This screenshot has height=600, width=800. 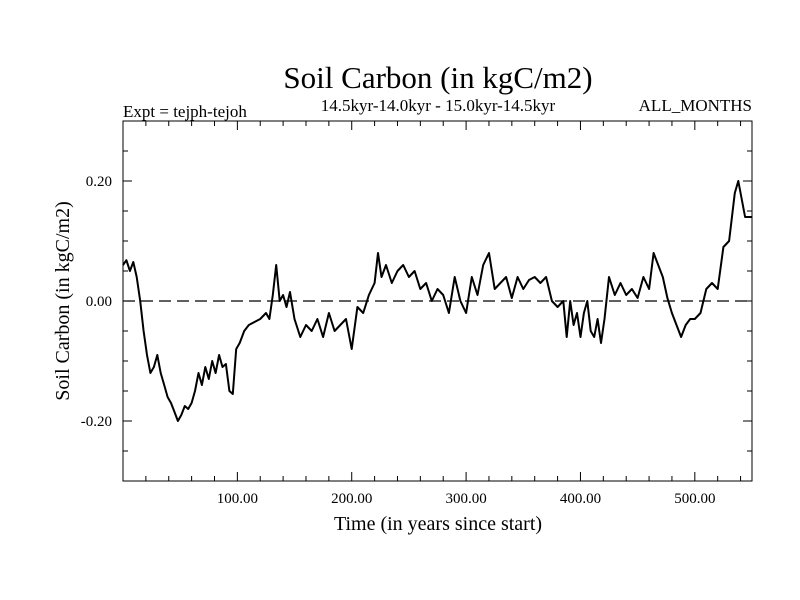 I want to click on x-tick-label: 400.00, so click(x=580, y=499).